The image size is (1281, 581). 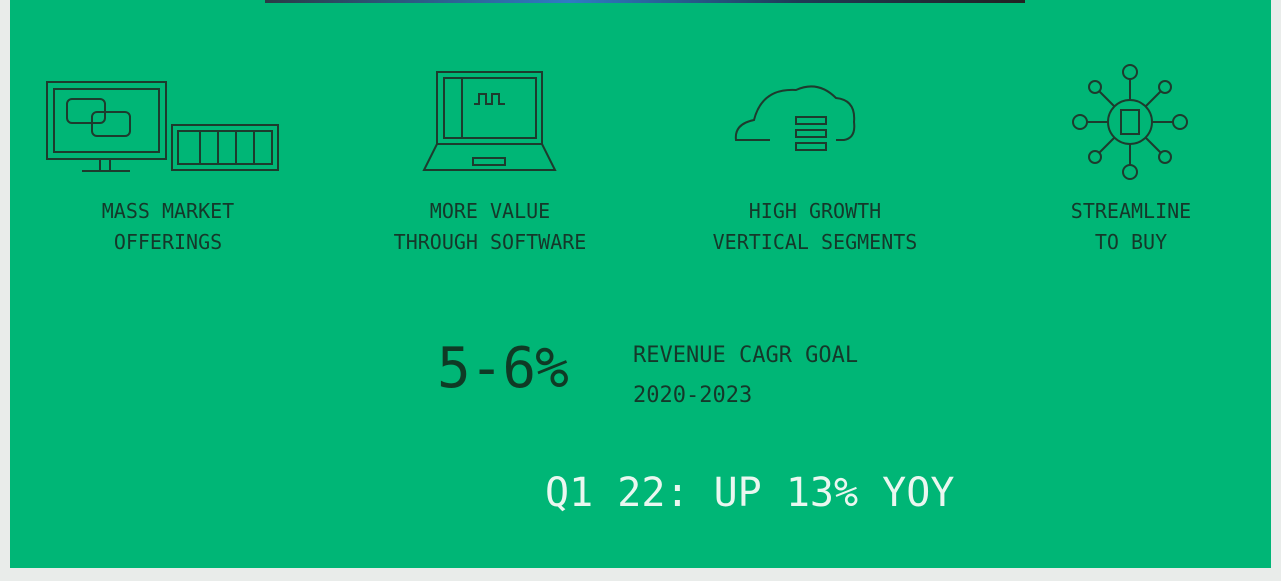 What do you see at coordinates (750, 493) in the screenshot?
I see `highlight: Q1 22: UP 13% YOY` at bounding box center [750, 493].